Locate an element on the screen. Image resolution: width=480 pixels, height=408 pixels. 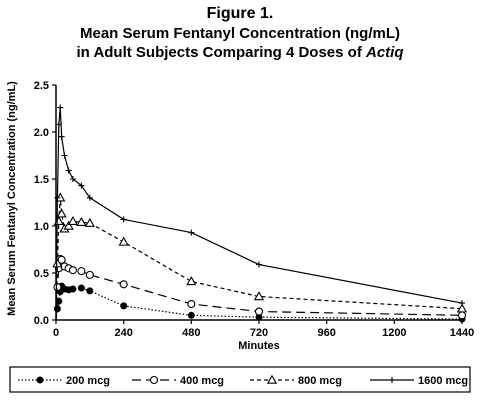
x-tick-label: 960 is located at coordinates (326, 333).